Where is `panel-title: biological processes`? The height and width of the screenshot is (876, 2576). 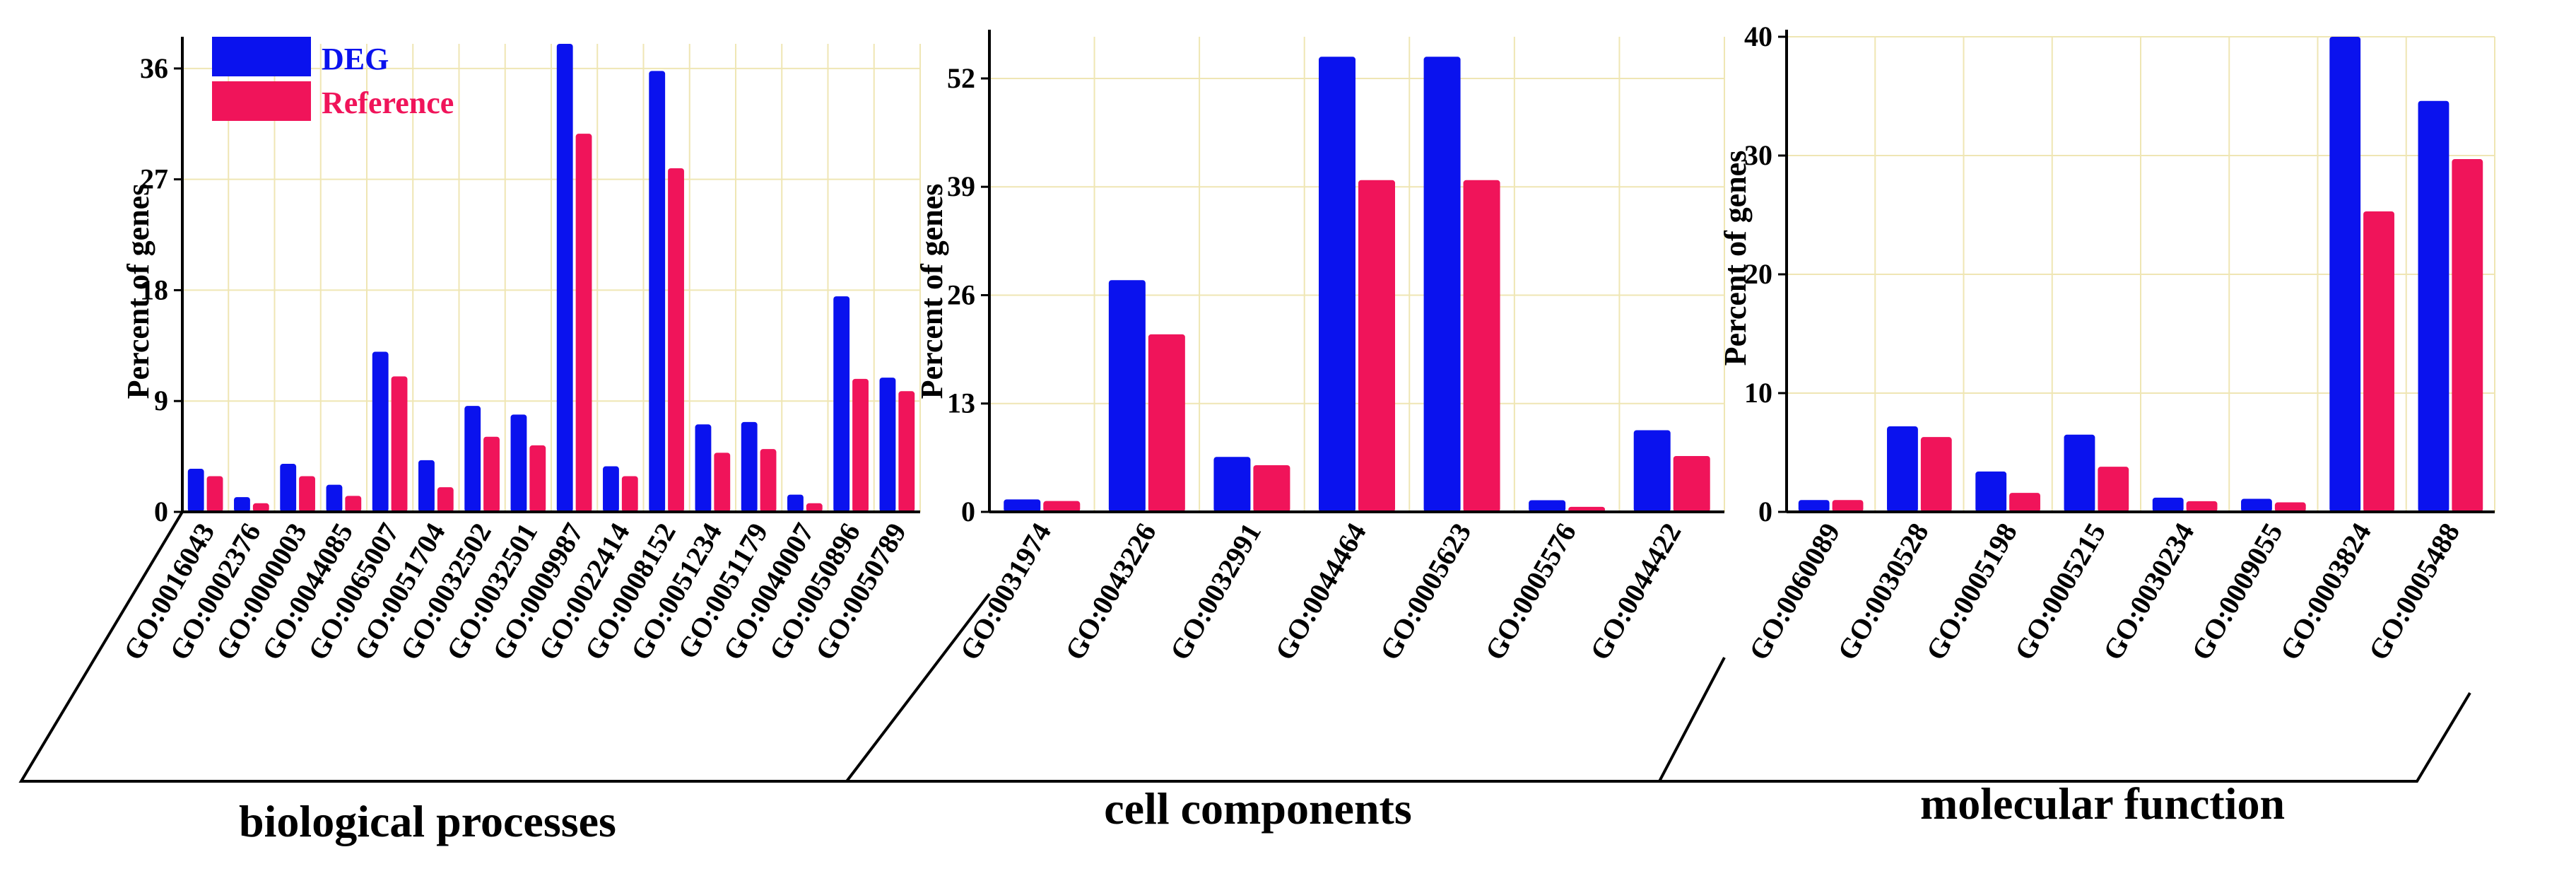
panel-title: biological processes is located at coordinates (427, 821).